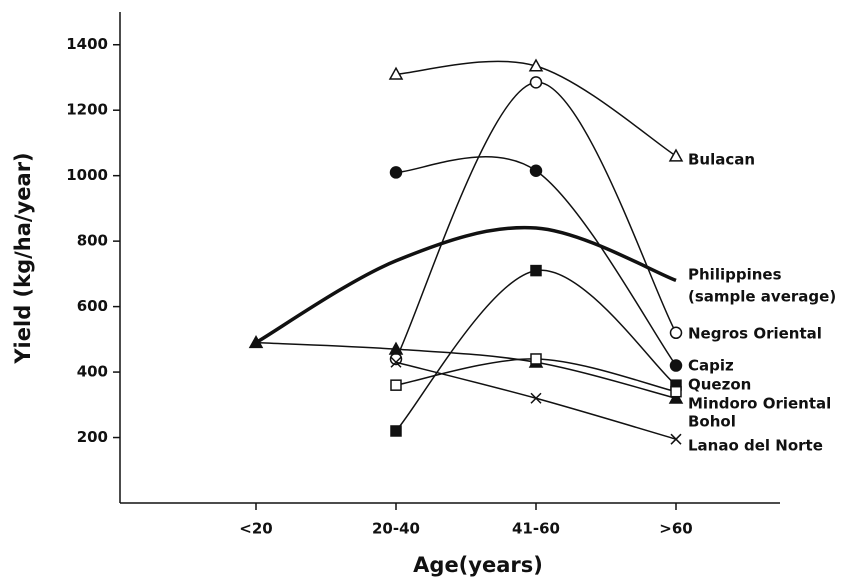  What do you see at coordinates (711, 366) in the screenshot?
I see `legend-label: Capiz` at bounding box center [711, 366].